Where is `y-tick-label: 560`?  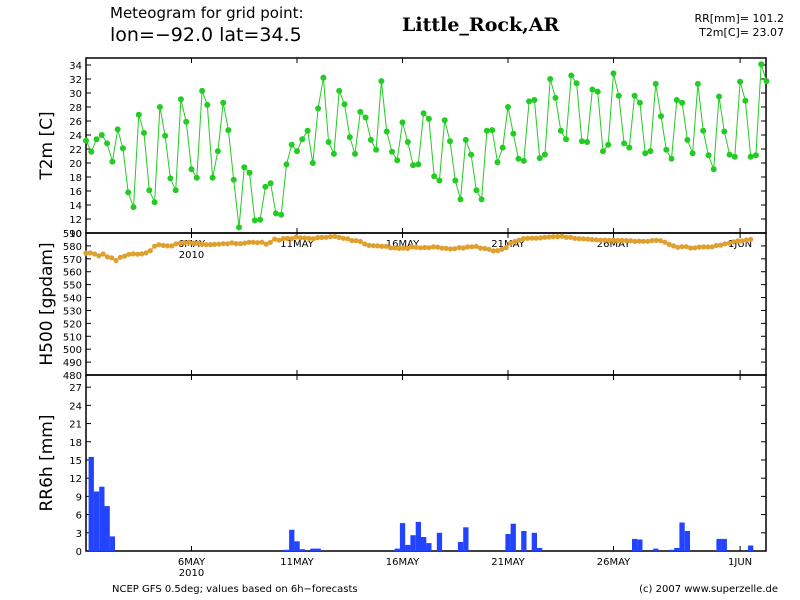
y-tick-label: 560 is located at coordinates (72, 273).